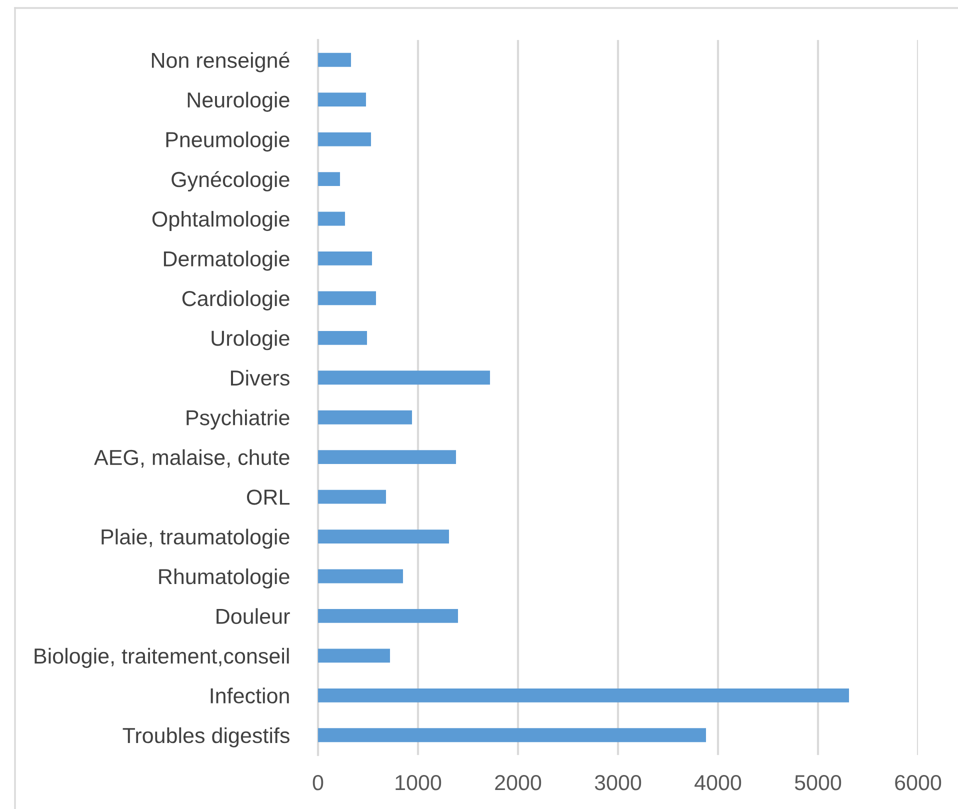 Image resolution: width=958 pixels, height=809 pixels. I want to click on x-tick-label: 1000, so click(419, 782).